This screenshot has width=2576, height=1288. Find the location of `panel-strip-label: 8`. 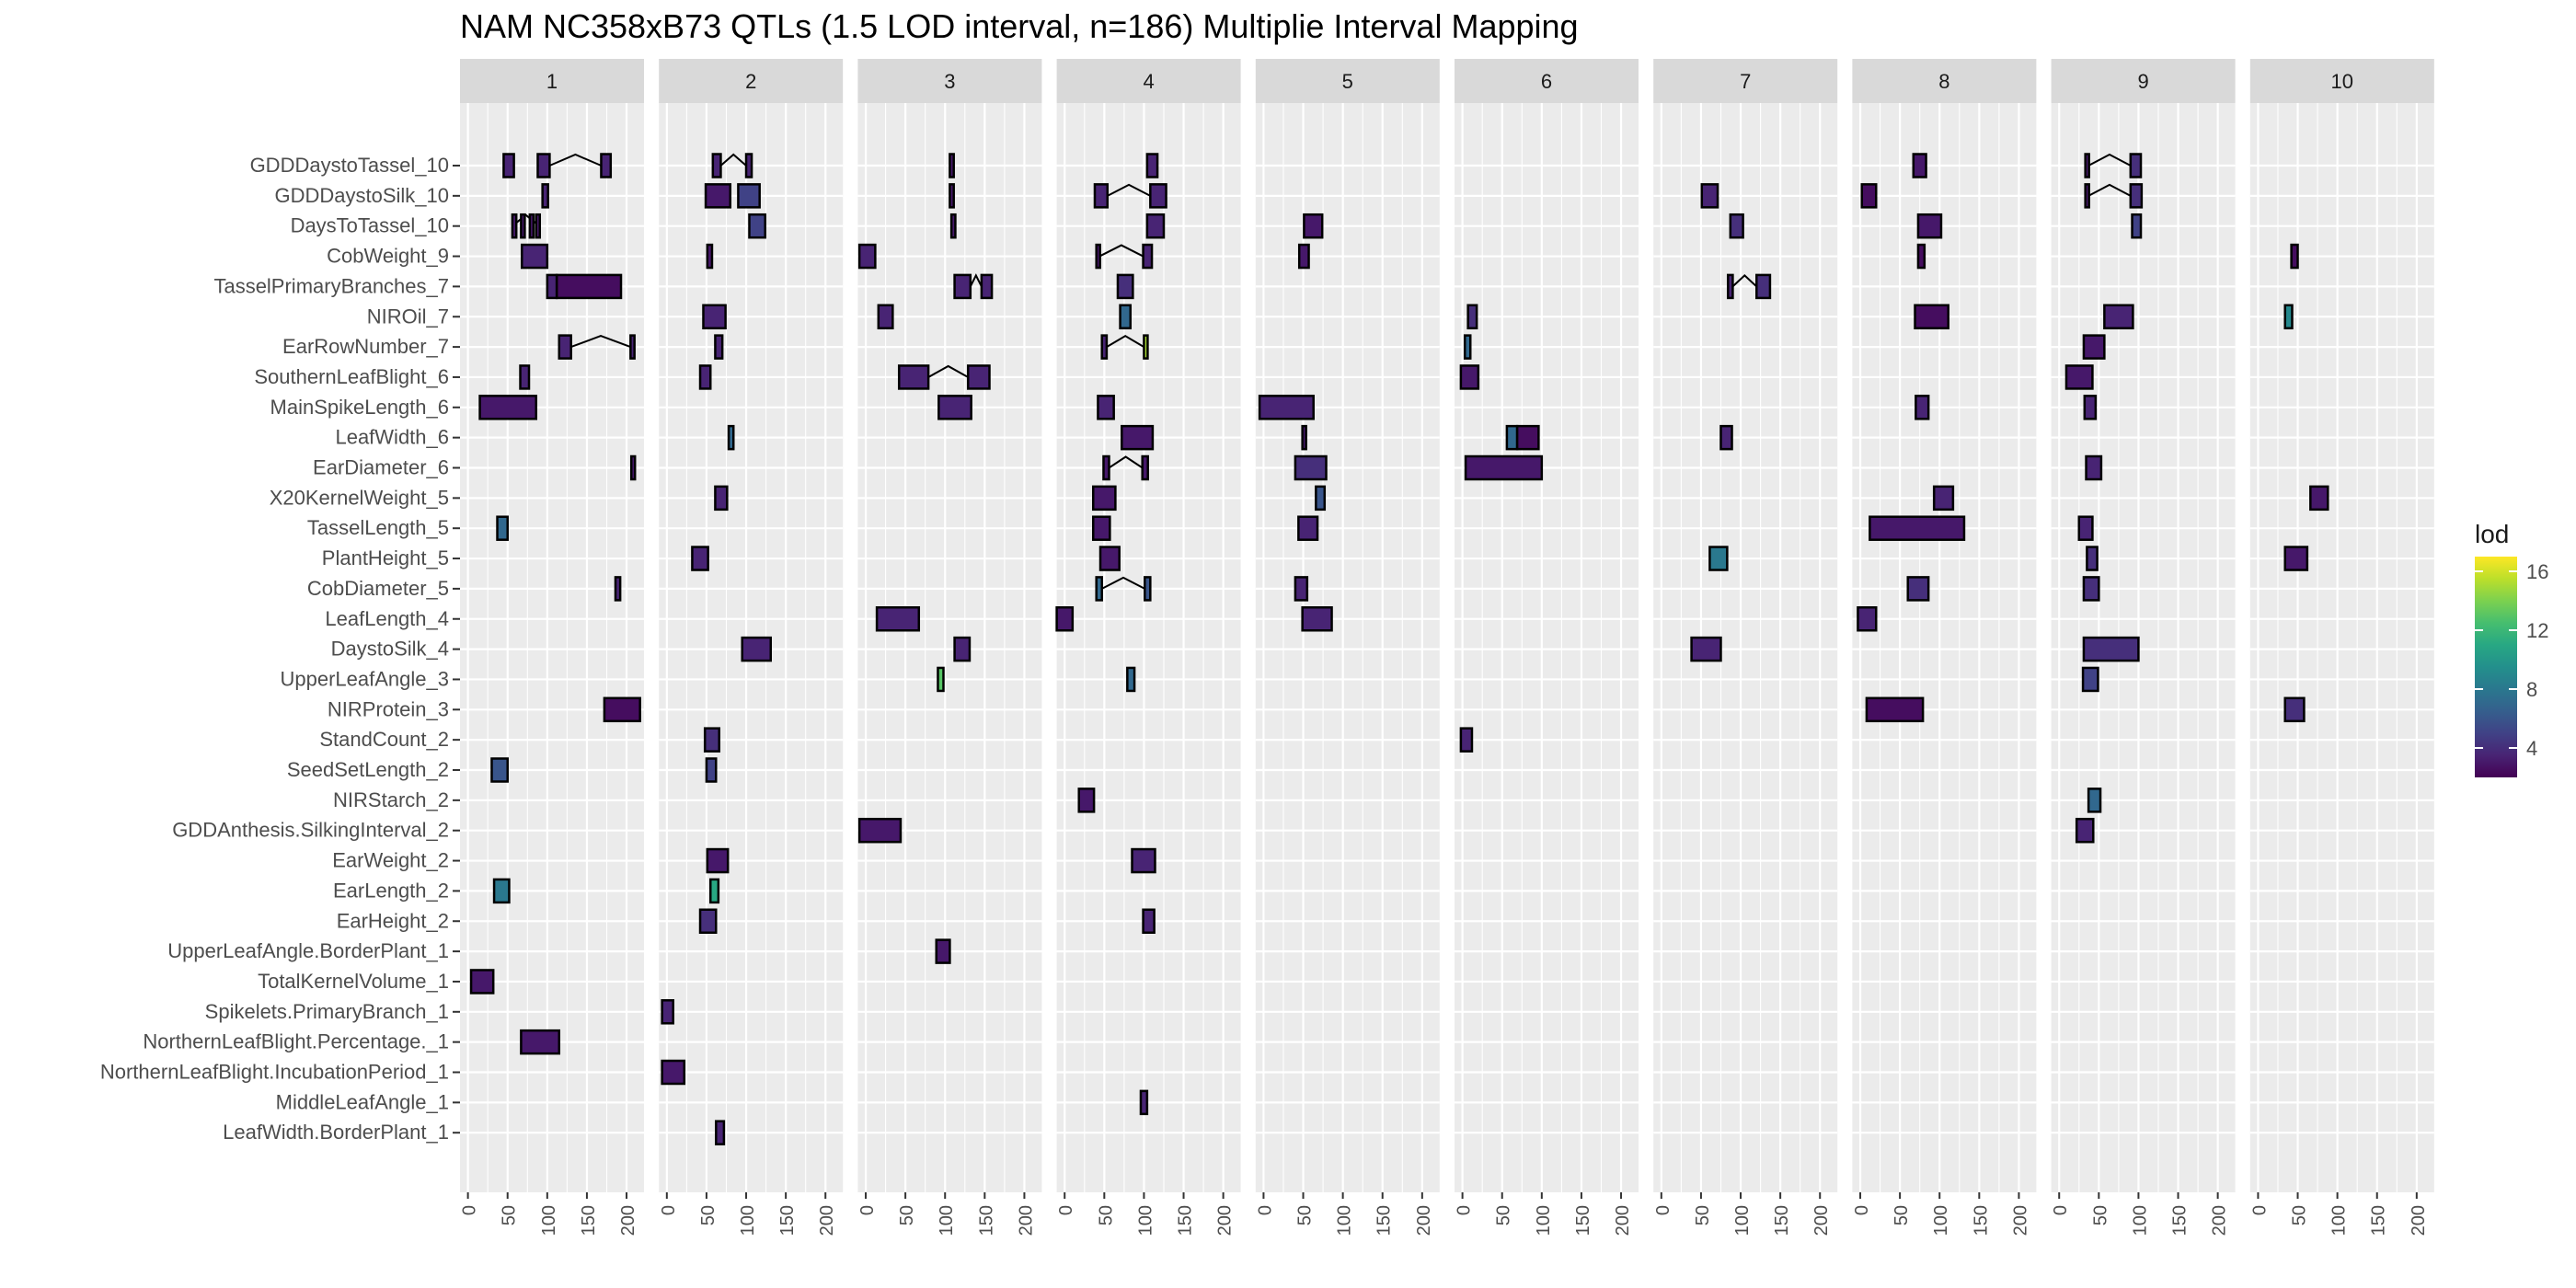

panel-strip-label: 8 is located at coordinates (1943, 81).